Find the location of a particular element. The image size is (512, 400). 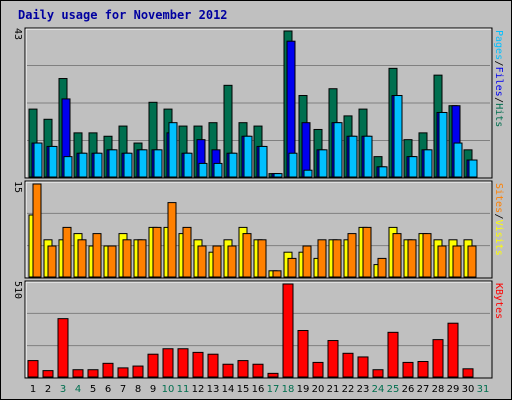

day-label: 21 is located at coordinates (333, 389).